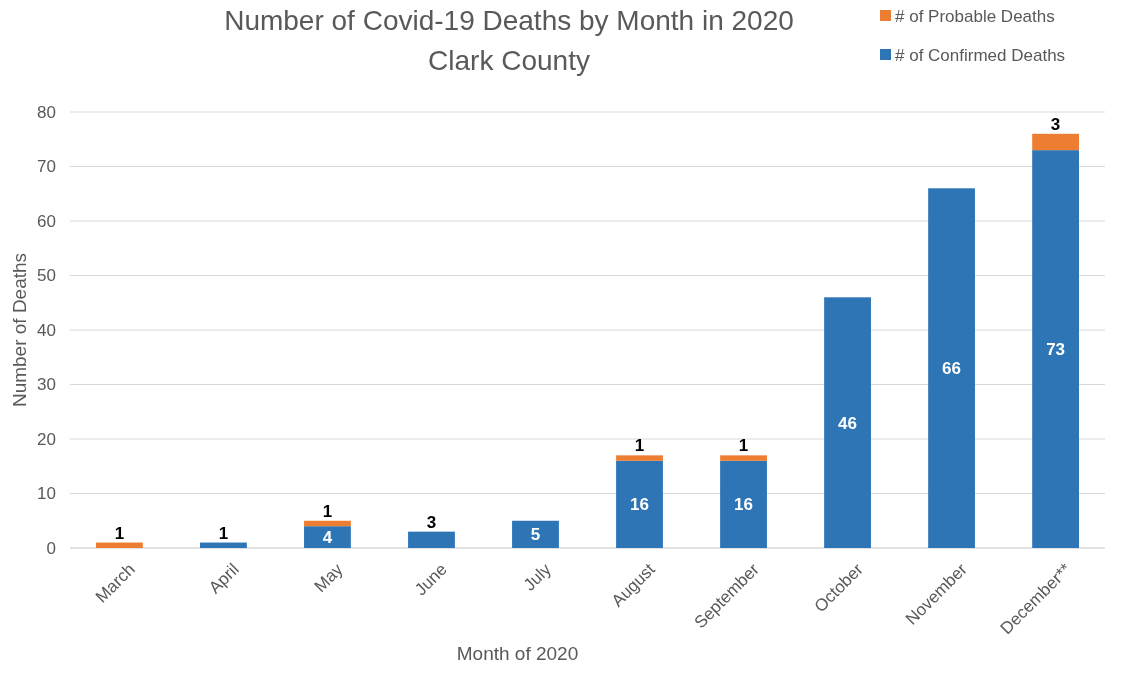 Image resolution: width=1137 pixels, height=674 pixels. I want to click on data-label: 4, so click(327, 538).